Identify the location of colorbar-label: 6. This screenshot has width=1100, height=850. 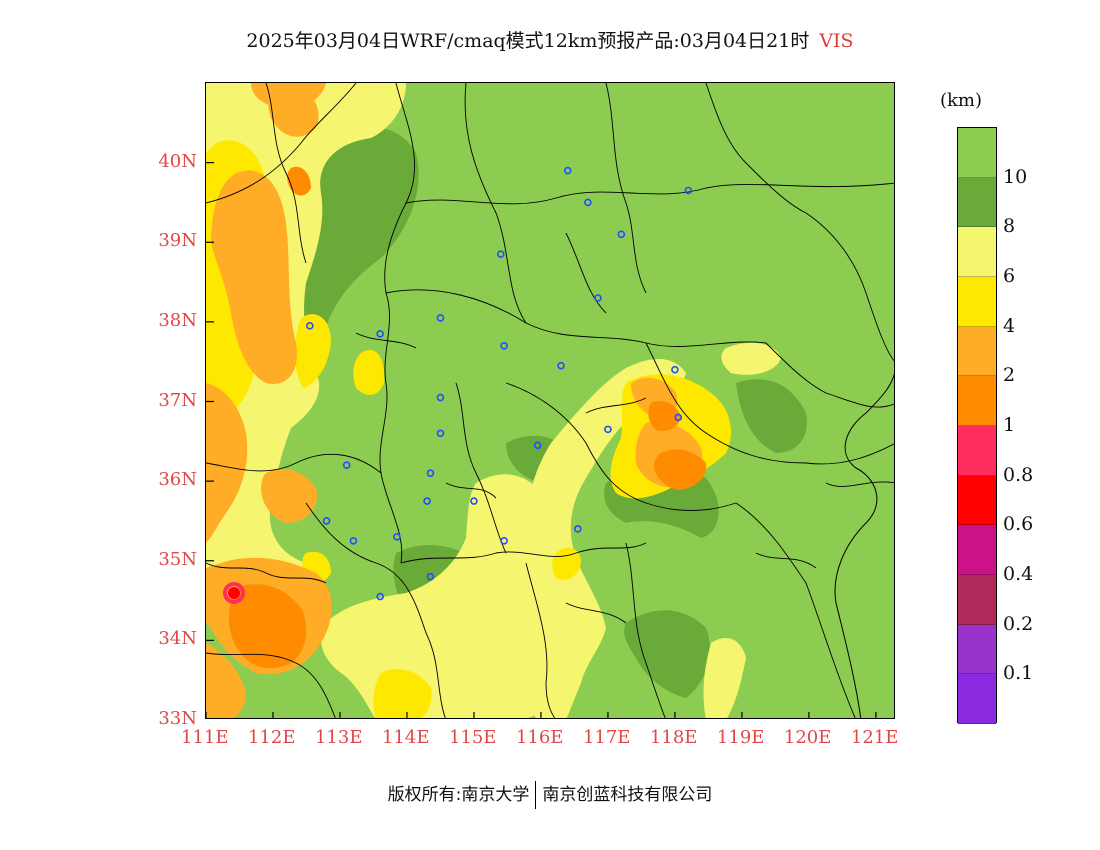
(1009, 276).